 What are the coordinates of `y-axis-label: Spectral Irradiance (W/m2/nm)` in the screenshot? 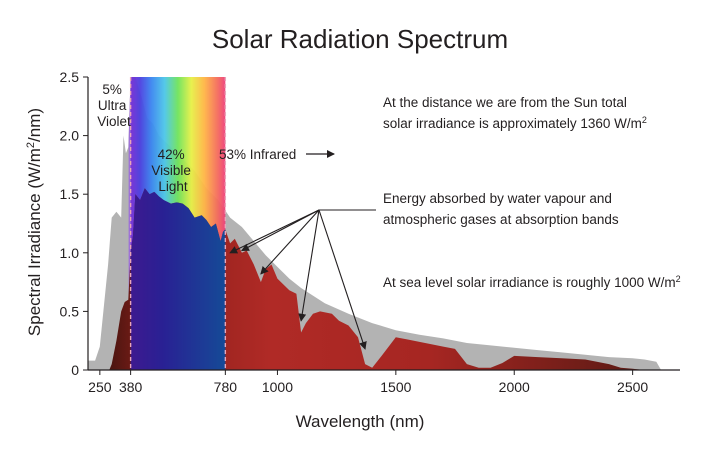 It's located at (34, 222).